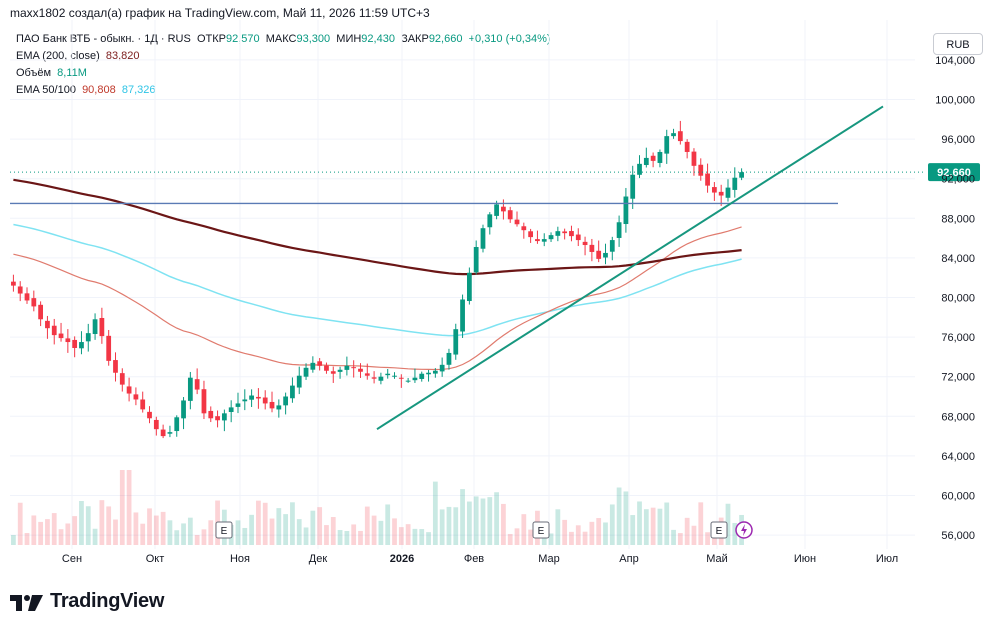  What do you see at coordinates (283, 56) in the screenshot?
I see `ema200-legend-row: EMA (200, close) 83,820` at bounding box center [283, 56].